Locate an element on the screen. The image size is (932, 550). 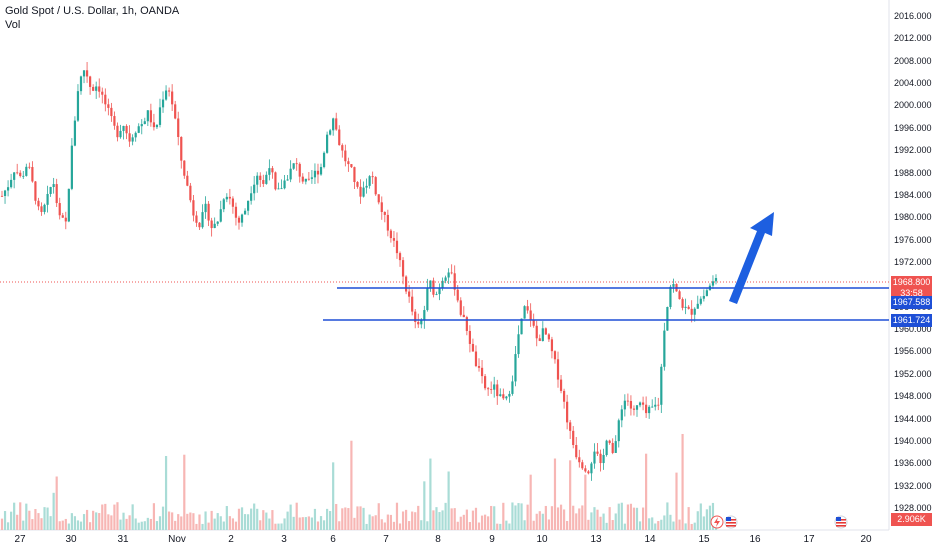
time-tick-label: 2 is located at coordinates (231, 539).